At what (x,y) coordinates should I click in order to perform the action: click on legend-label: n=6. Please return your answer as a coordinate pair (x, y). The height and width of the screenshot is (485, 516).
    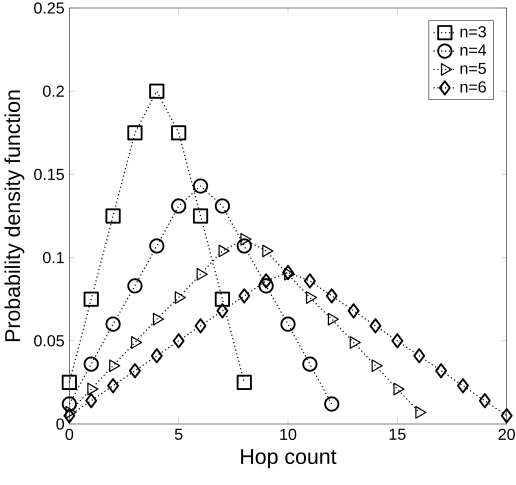
    Looking at the image, I should click on (473, 86).